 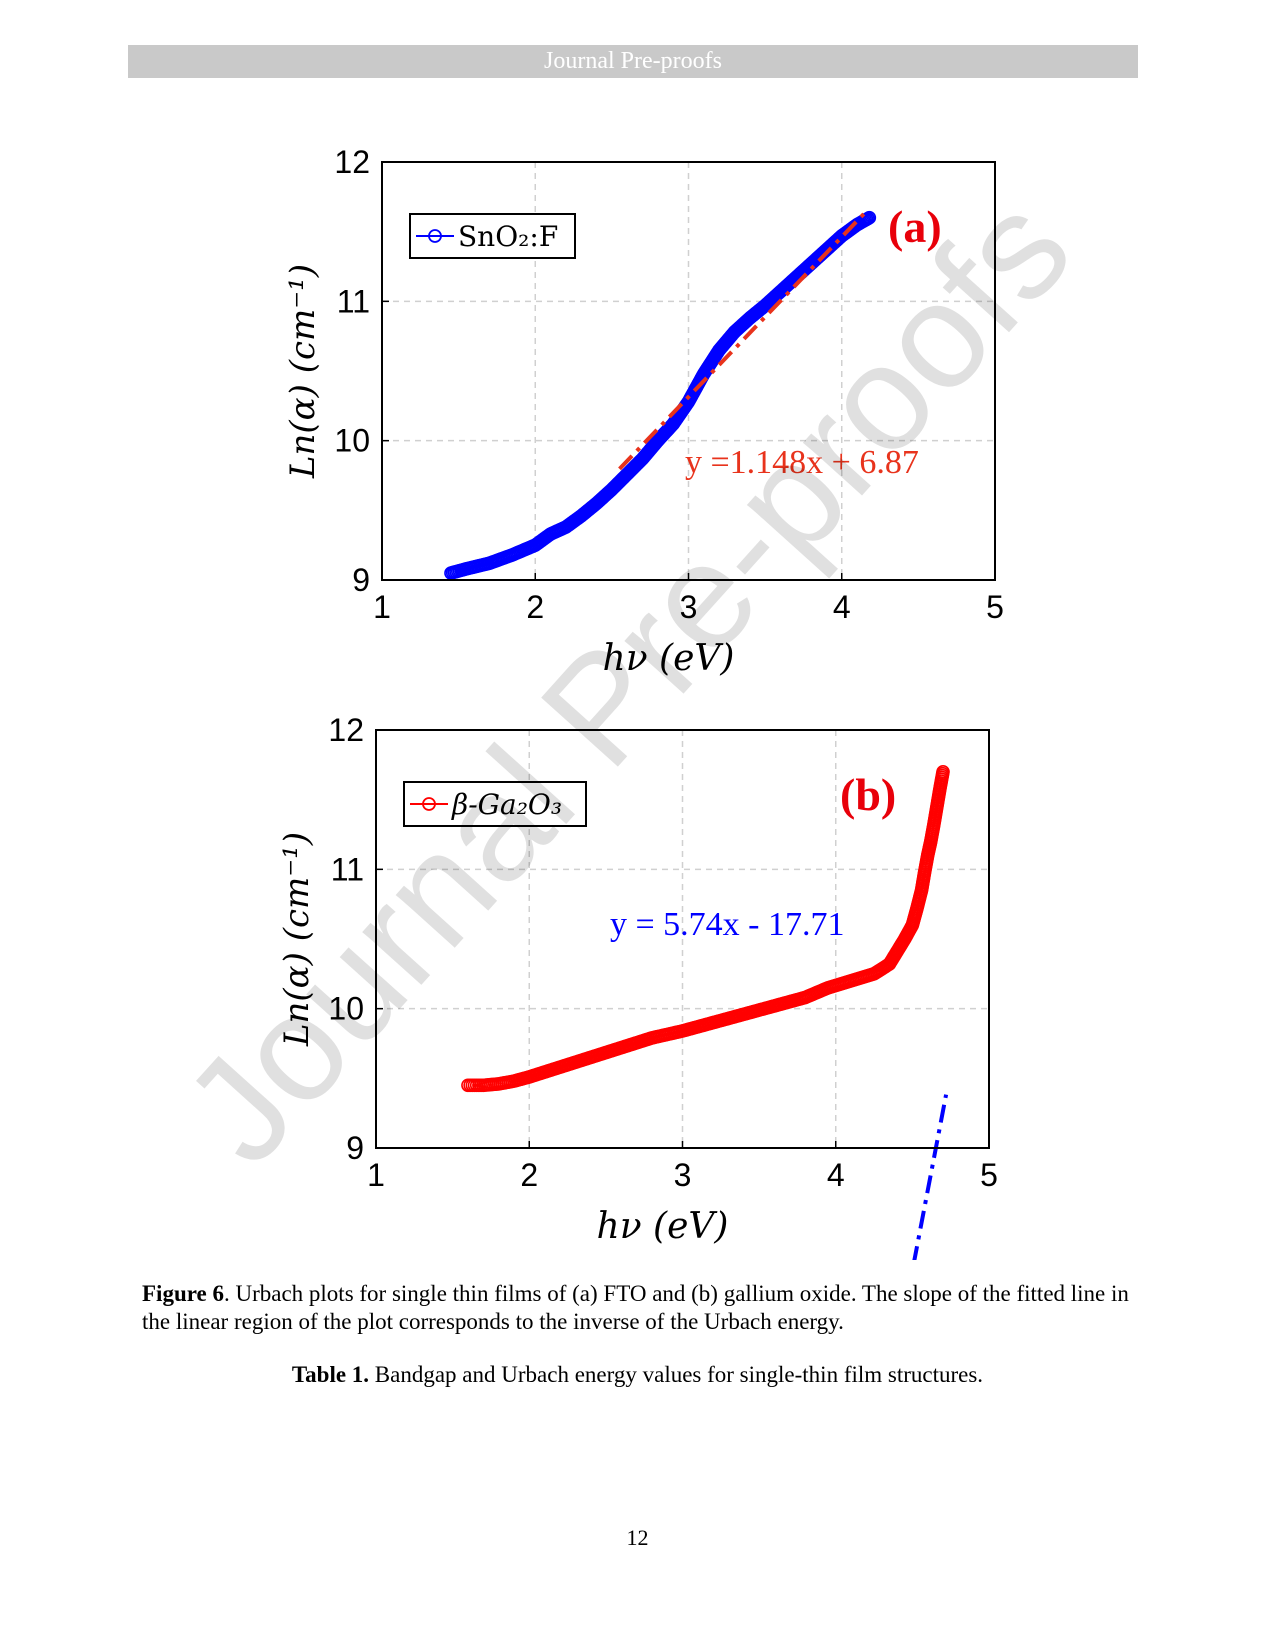 What do you see at coordinates (802, 462) in the screenshot?
I see `fit-equation-label: y =1.148x + 6.87` at bounding box center [802, 462].